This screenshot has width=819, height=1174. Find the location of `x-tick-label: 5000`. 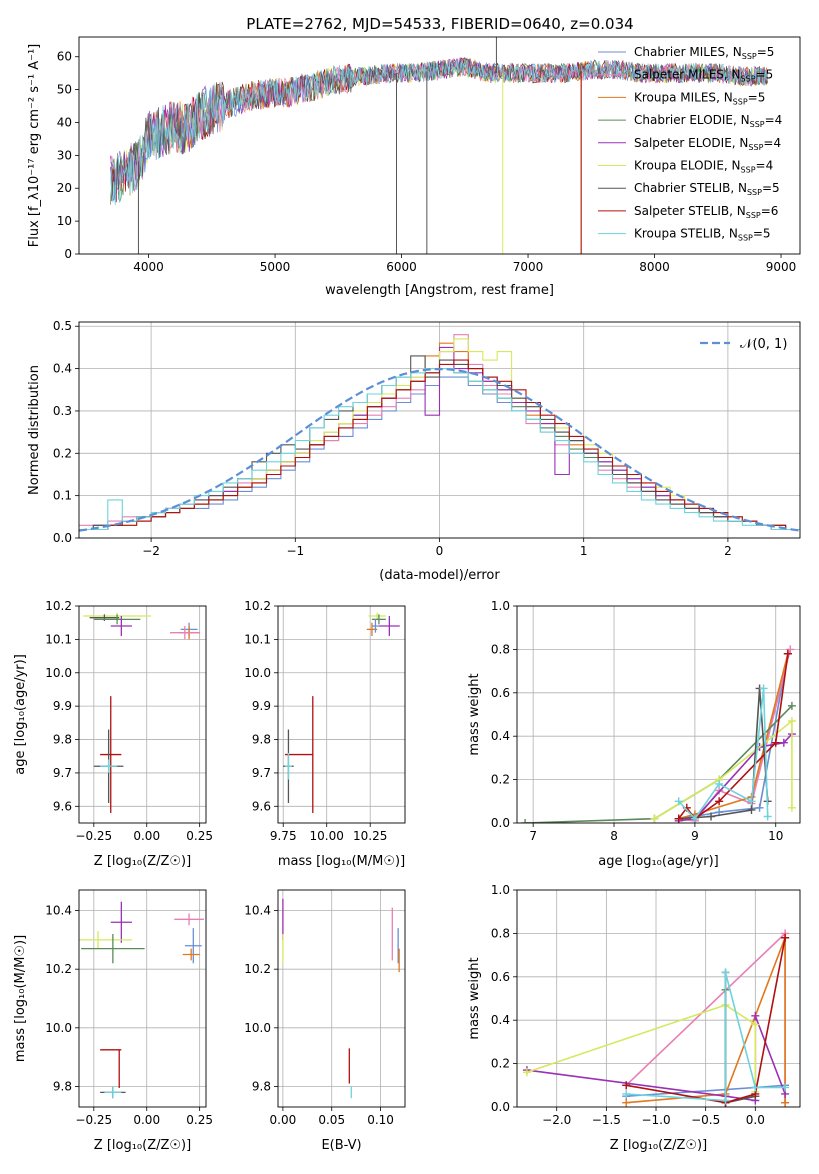

x-tick-label: 5000 is located at coordinates (275, 267).